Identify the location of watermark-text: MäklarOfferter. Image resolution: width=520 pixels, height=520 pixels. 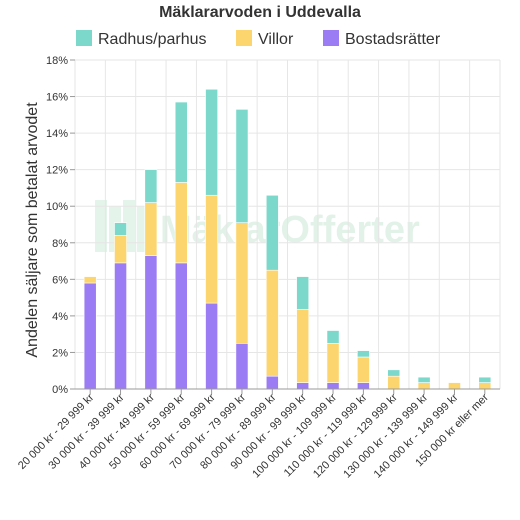
(290, 230).